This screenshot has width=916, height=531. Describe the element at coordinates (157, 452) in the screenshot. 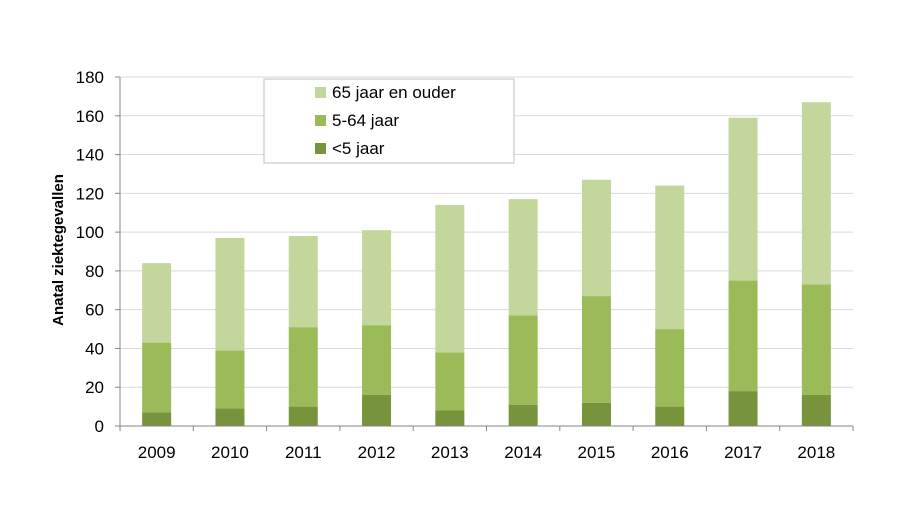

I see `x-tick-label: 2009` at that location.